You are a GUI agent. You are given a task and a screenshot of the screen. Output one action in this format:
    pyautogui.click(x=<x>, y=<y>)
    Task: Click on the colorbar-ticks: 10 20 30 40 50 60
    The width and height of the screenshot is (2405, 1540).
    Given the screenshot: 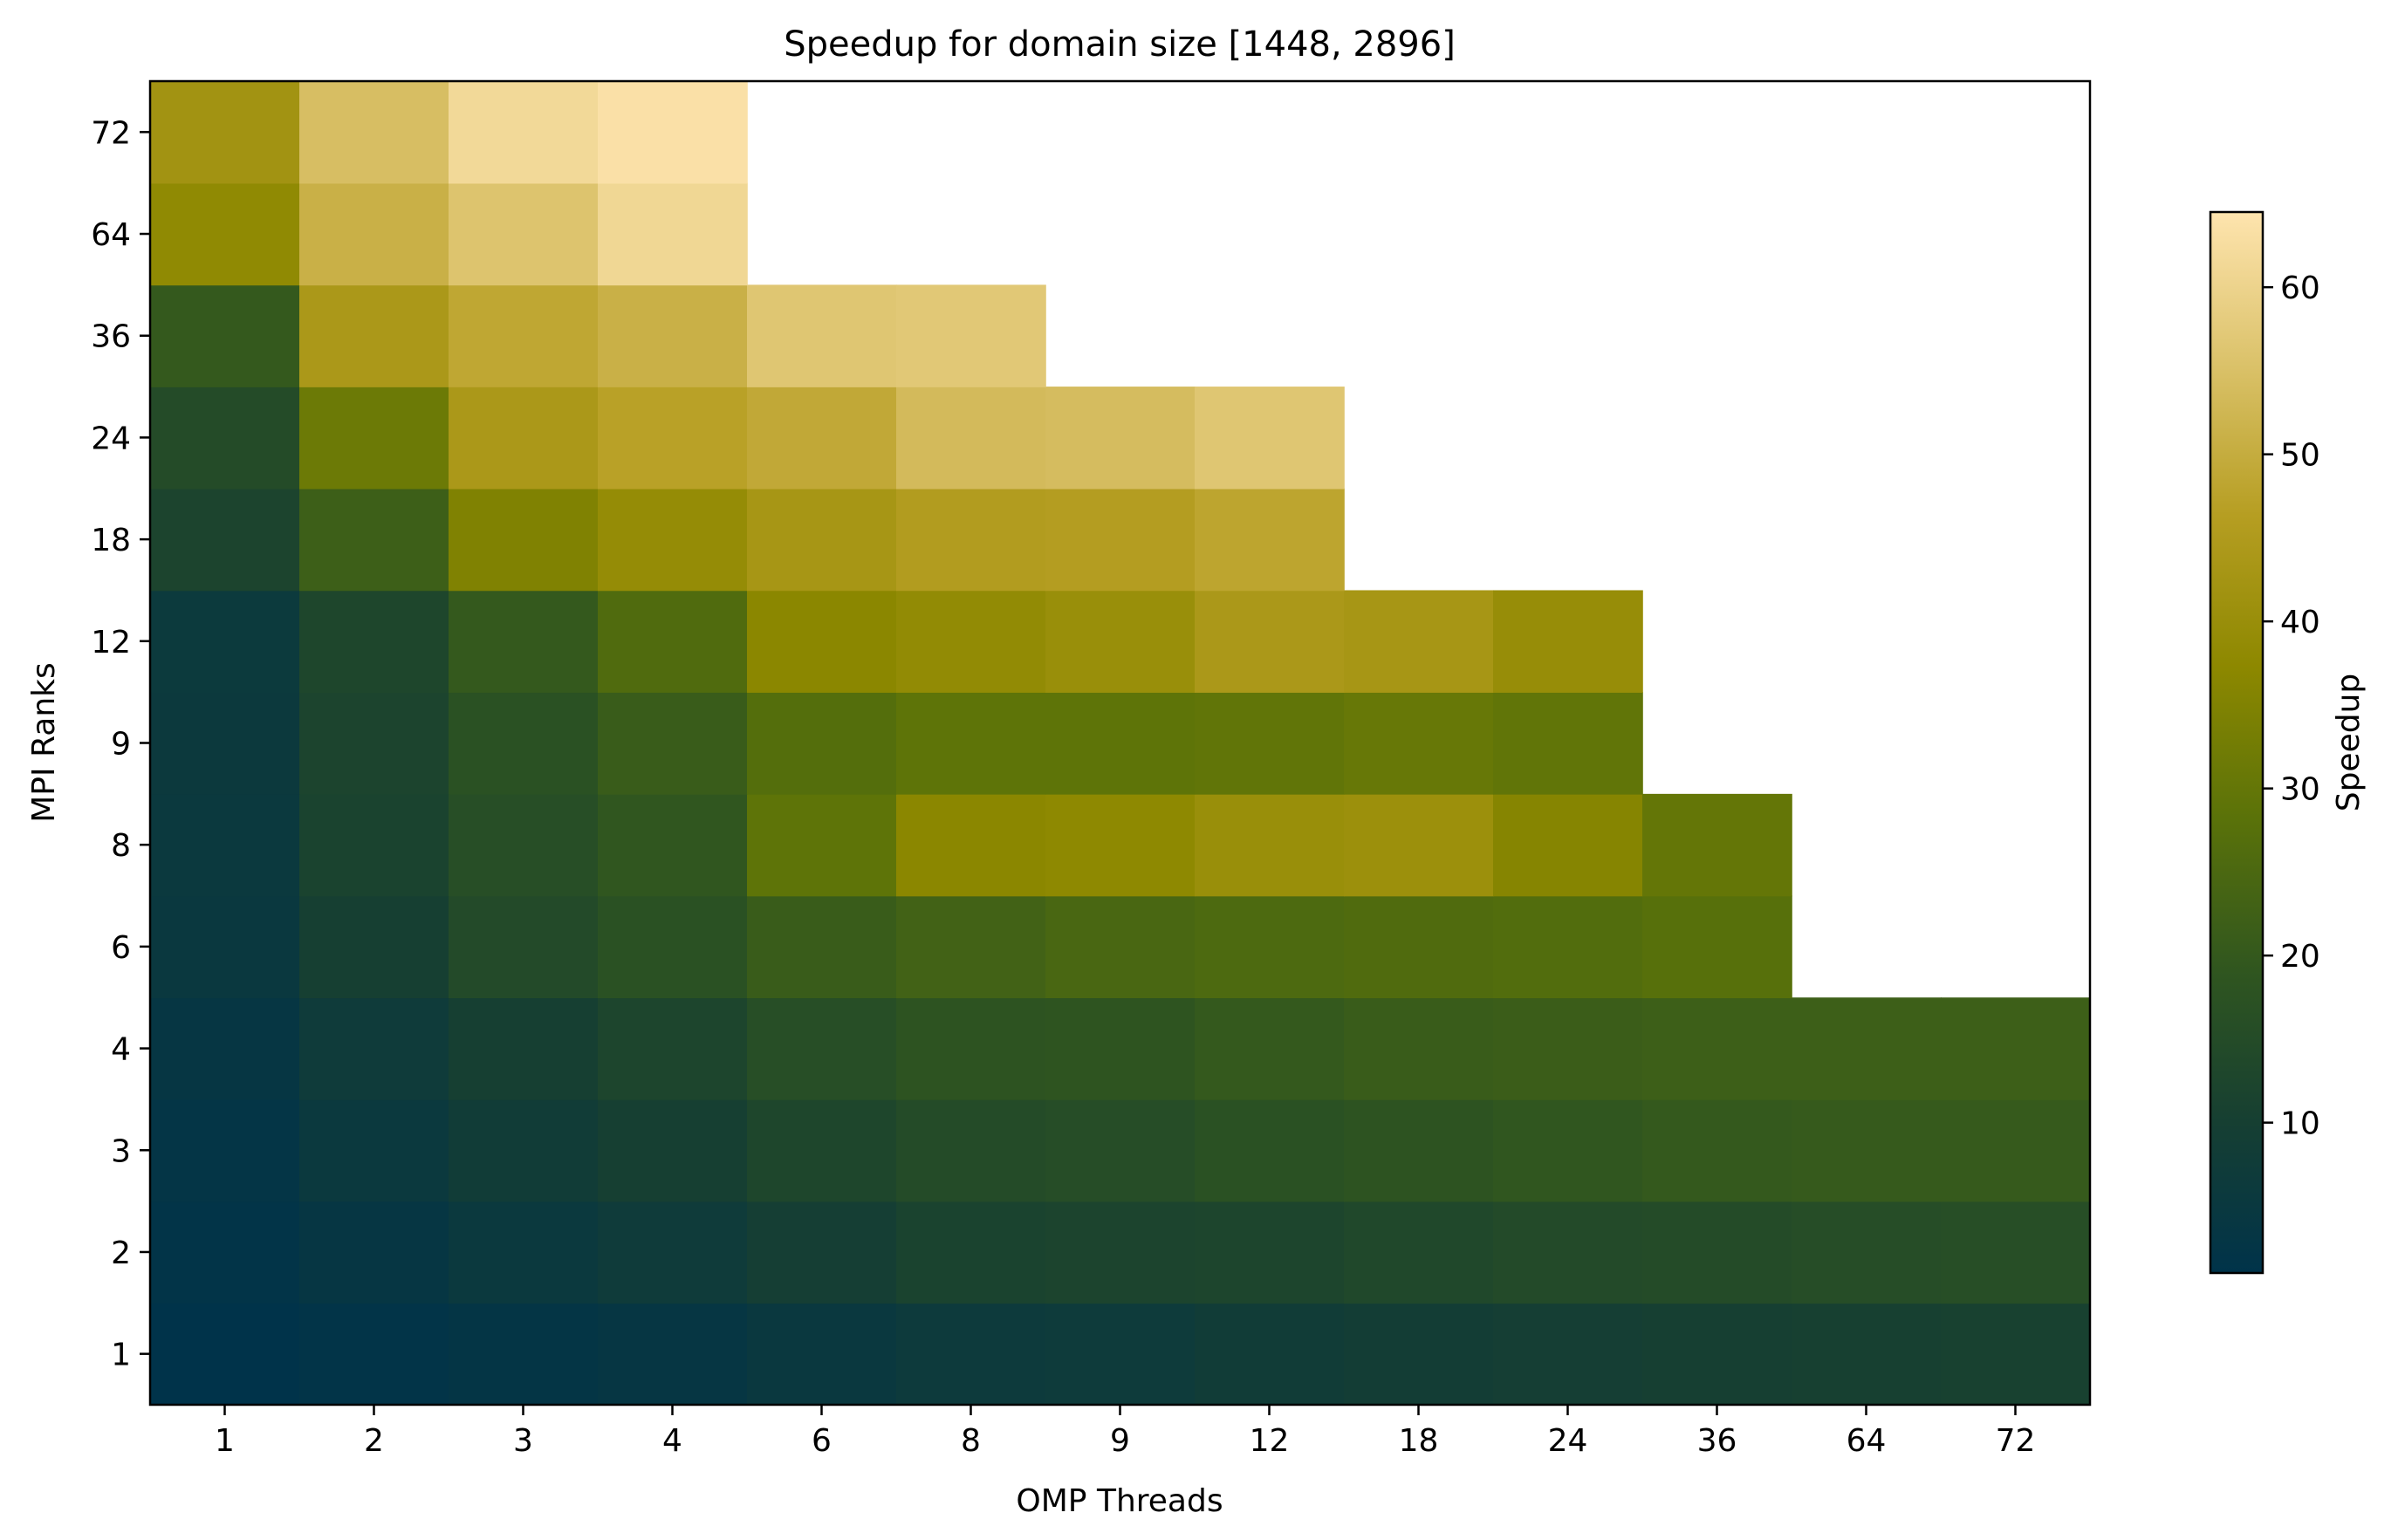 What is the action you would take?
    pyautogui.click(x=2291, y=706)
    